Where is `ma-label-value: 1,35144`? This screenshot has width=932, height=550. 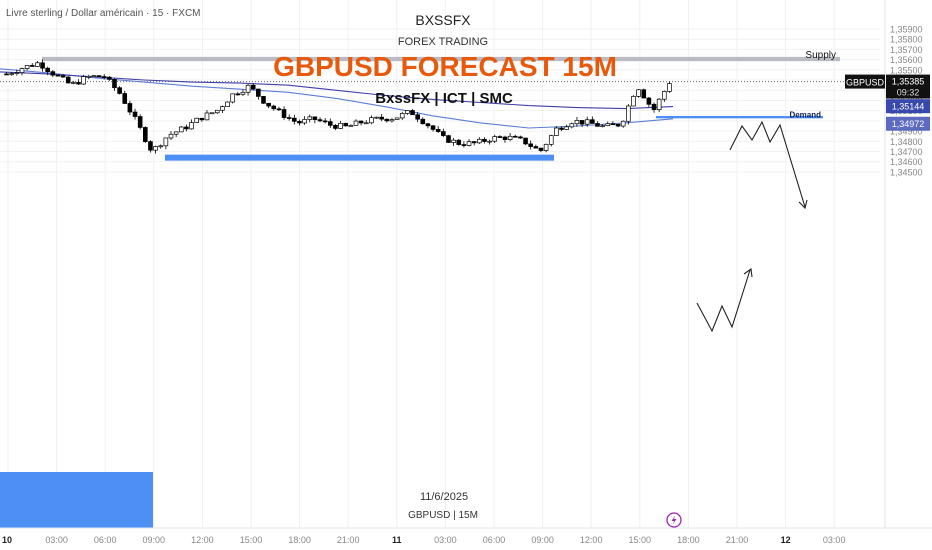
ma-label-value: 1,35144 is located at coordinates (908, 107).